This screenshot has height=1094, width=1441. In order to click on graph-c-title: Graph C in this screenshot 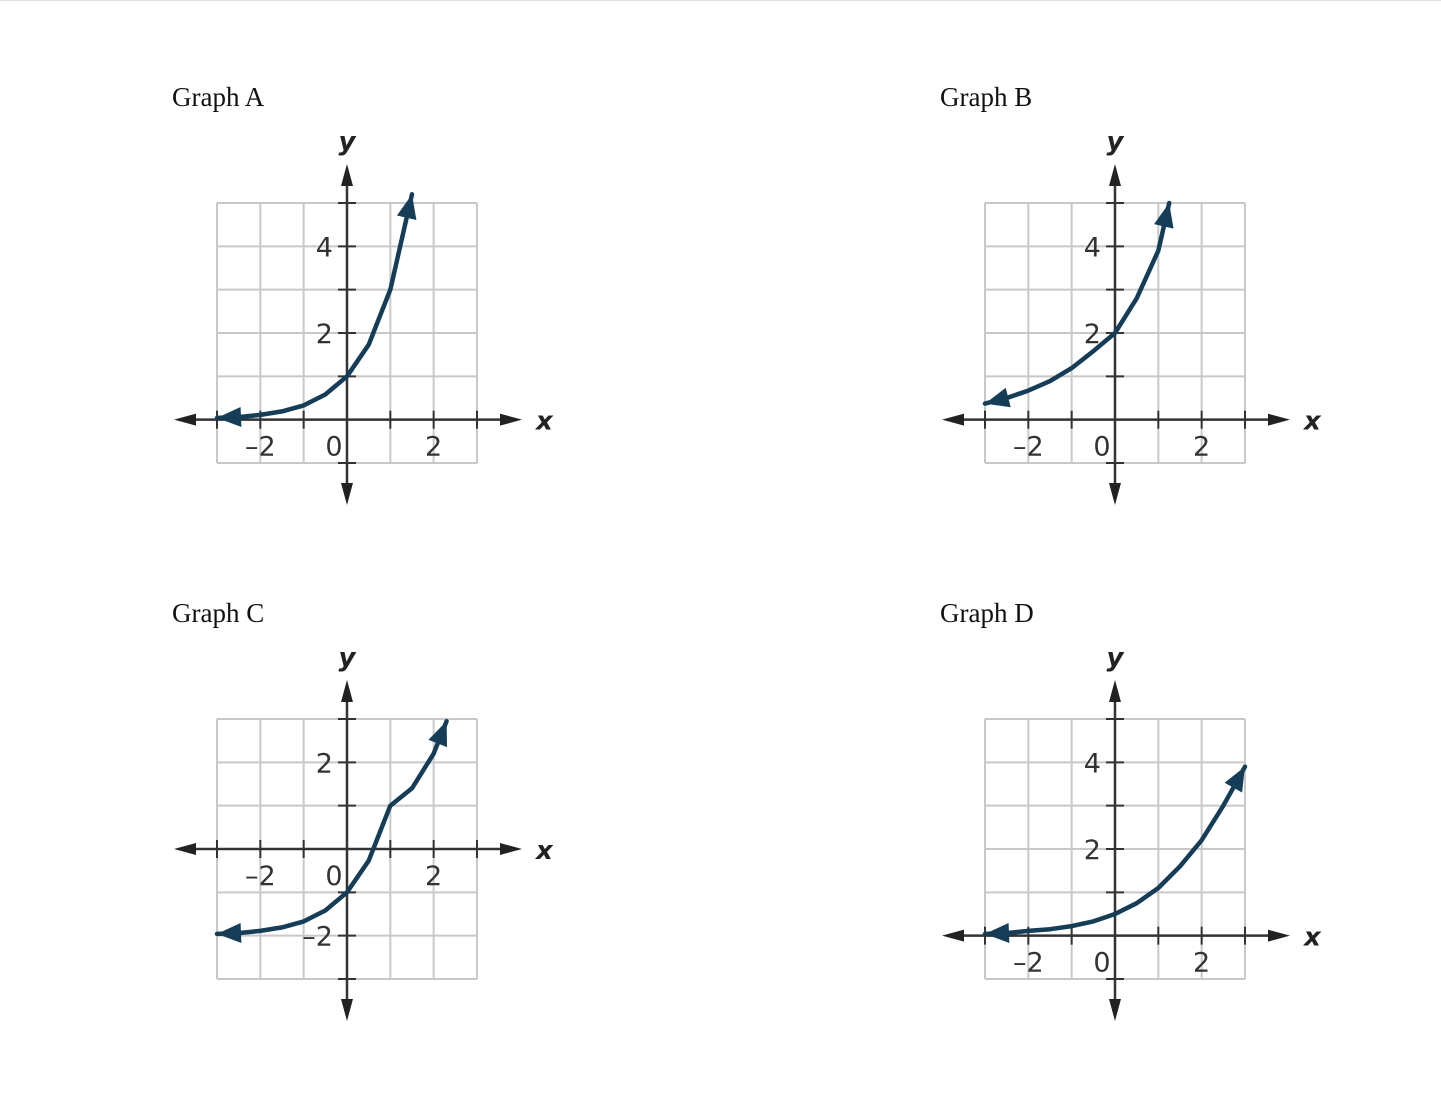, I will do `click(218, 613)`.